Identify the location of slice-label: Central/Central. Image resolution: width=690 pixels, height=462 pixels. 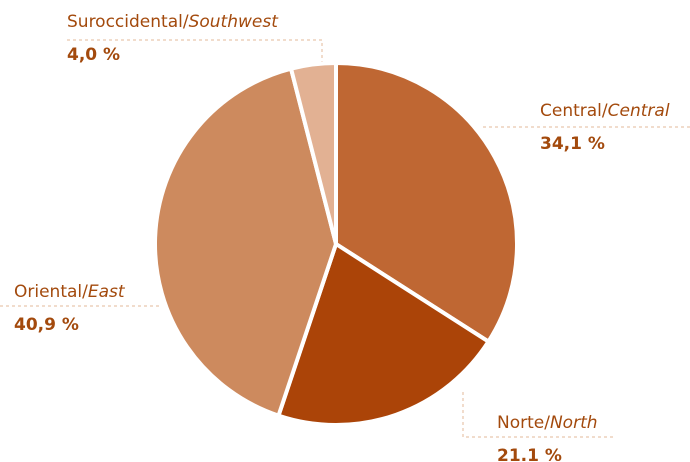
(605, 111).